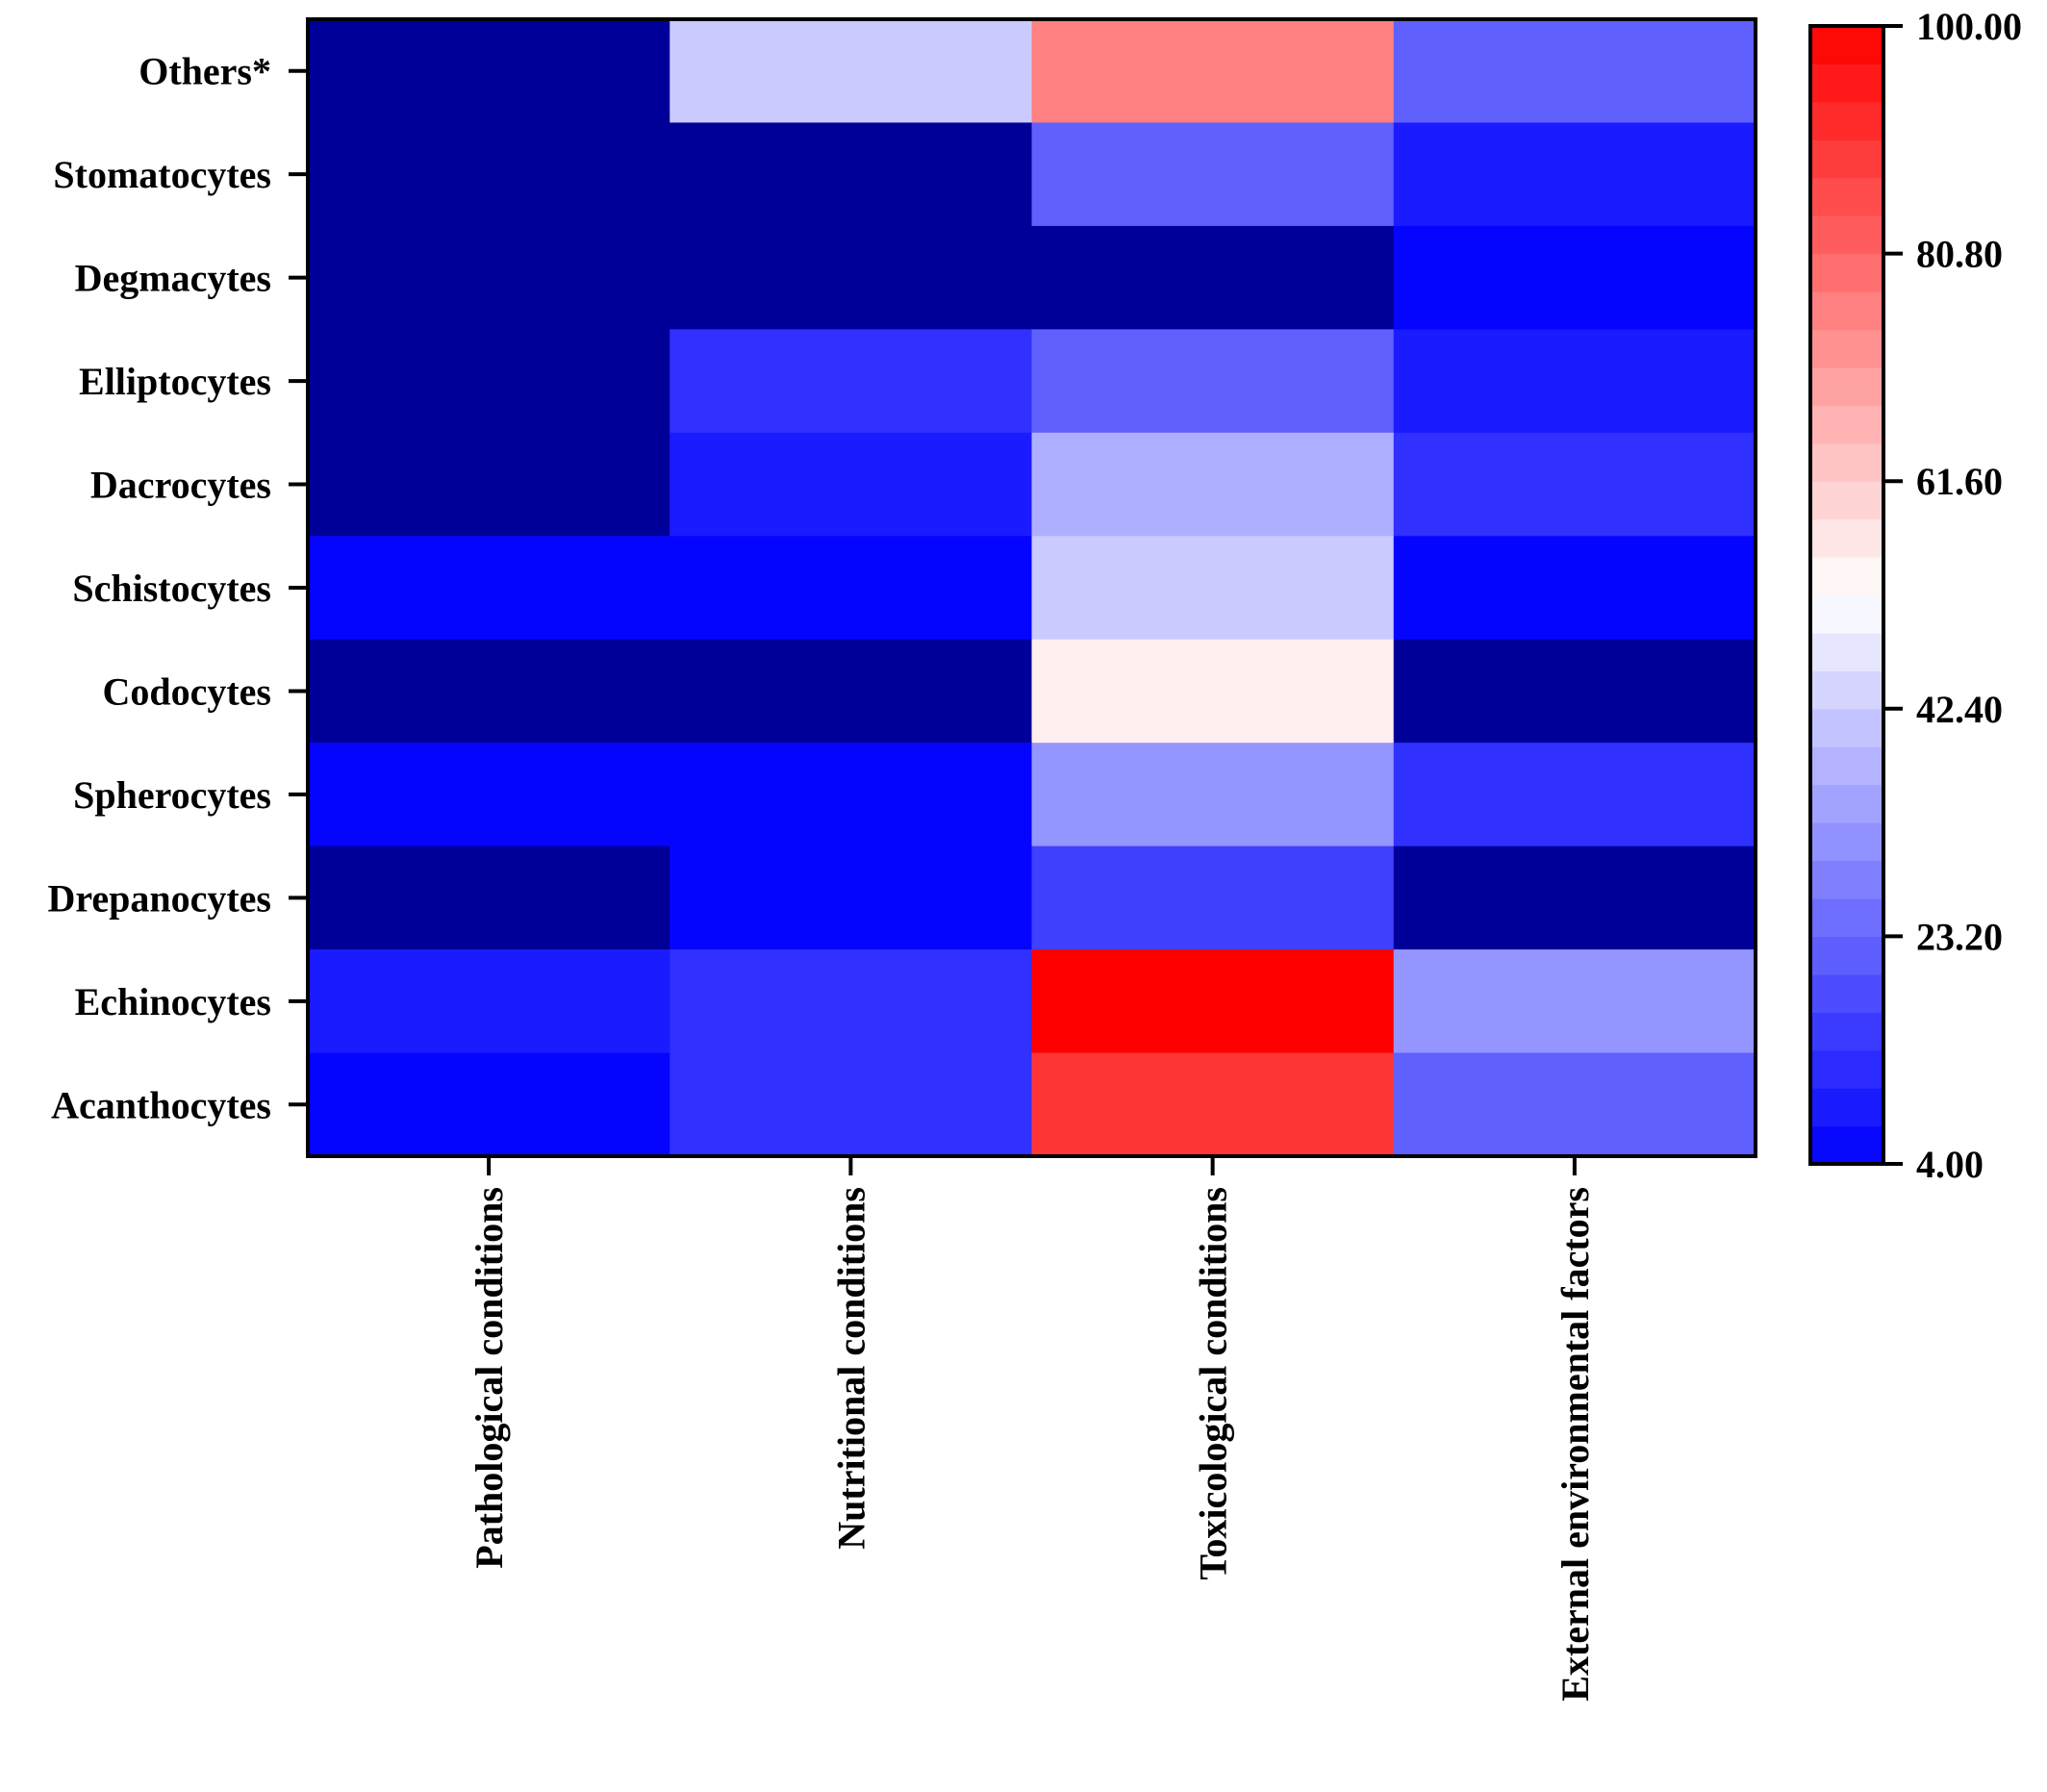 The height and width of the screenshot is (1792, 2047). What do you see at coordinates (1959, 482) in the screenshot?
I see `colorbar-tick-label: 61.60` at bounding box center [1959, 482].